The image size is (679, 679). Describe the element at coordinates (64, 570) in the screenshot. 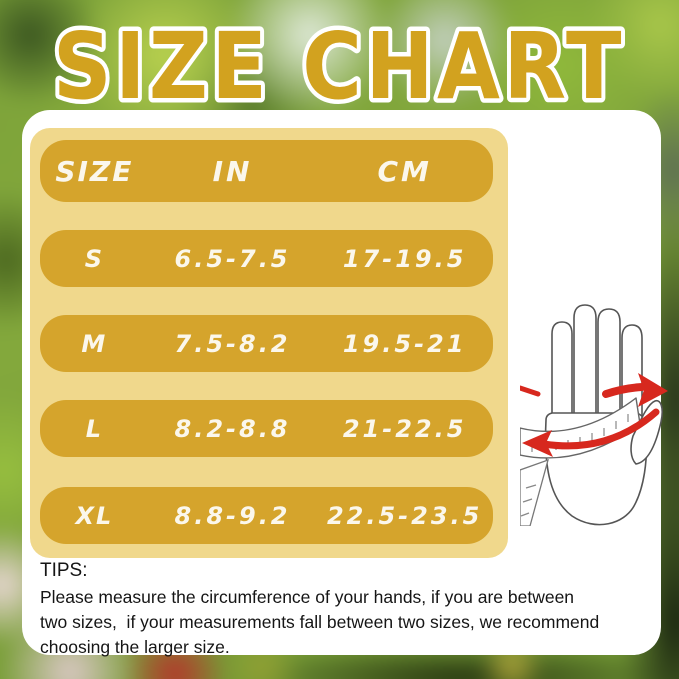

I see `tips-heading: TIPS:` at that location.